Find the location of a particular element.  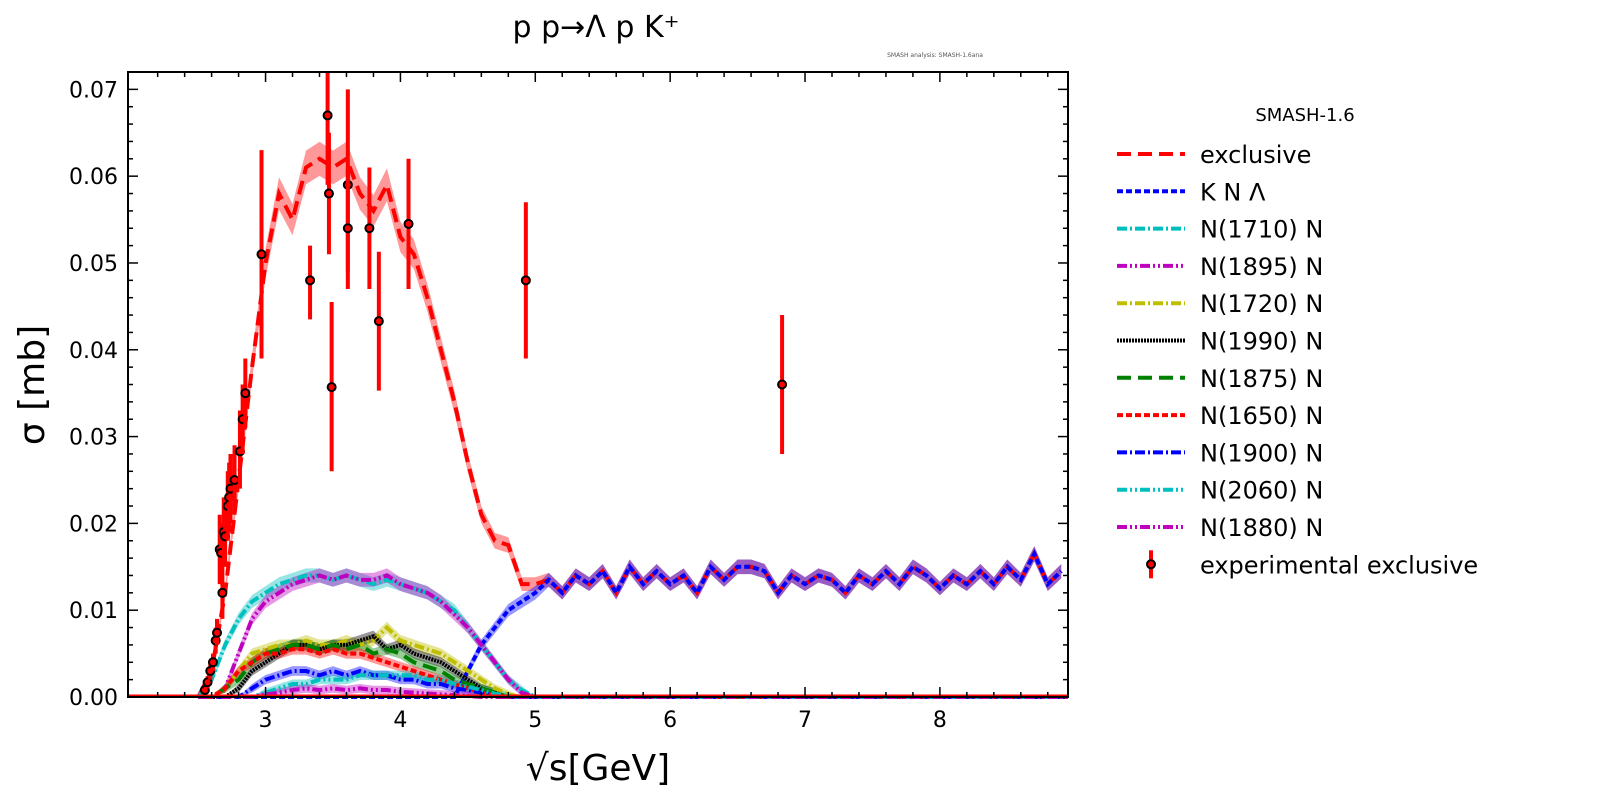

y-tick-label: 0.07 is located at coordinates (93, 90).